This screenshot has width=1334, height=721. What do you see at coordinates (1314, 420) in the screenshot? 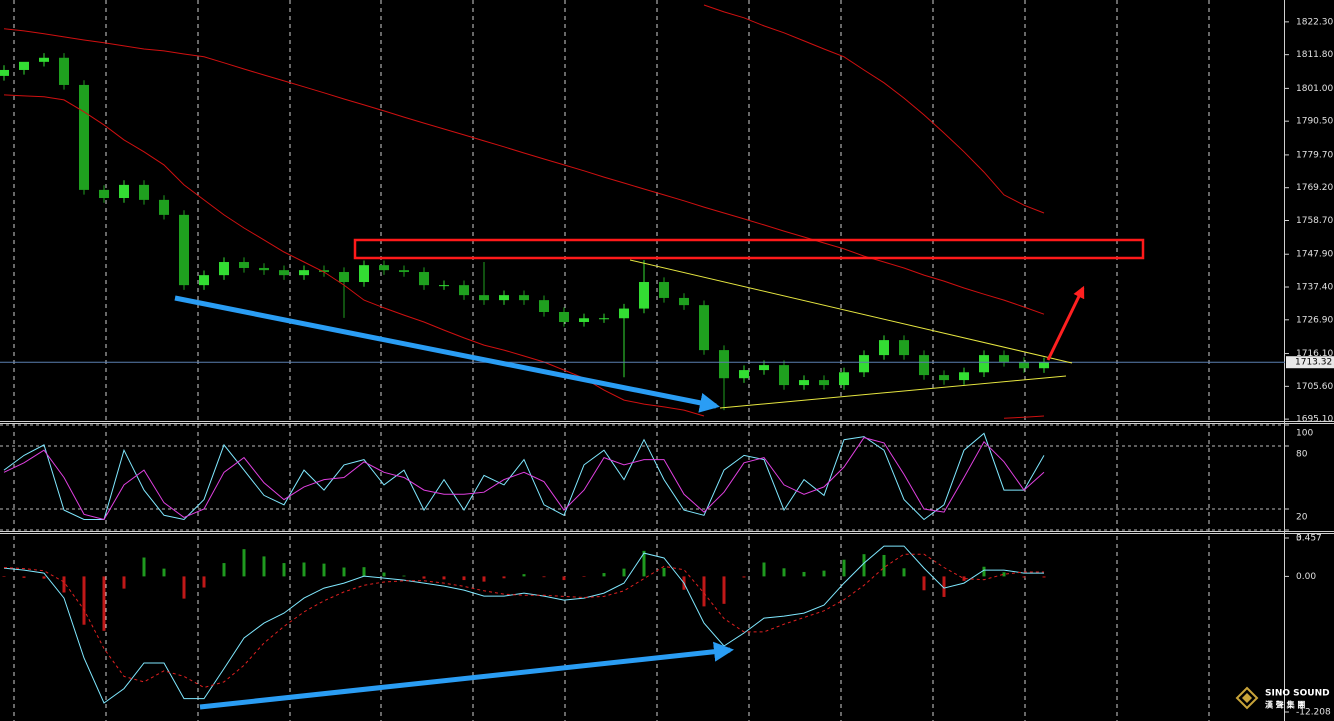
I see `y-tick-label: 1695.10` at bounding box center [1314, 420].